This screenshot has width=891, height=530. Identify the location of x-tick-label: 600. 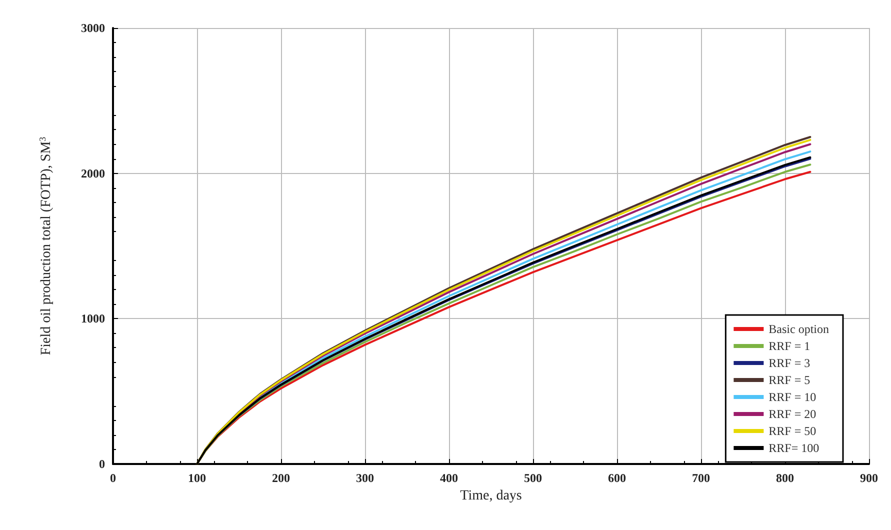
(617, 478).